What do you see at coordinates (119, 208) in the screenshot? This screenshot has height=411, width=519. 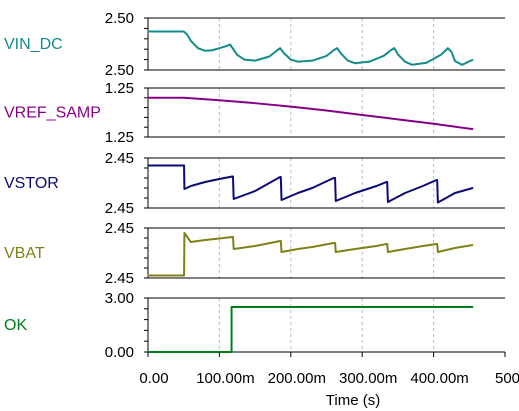 I see `vstor-y-bottom-label: 2.45` at bounding box center [119, 208].